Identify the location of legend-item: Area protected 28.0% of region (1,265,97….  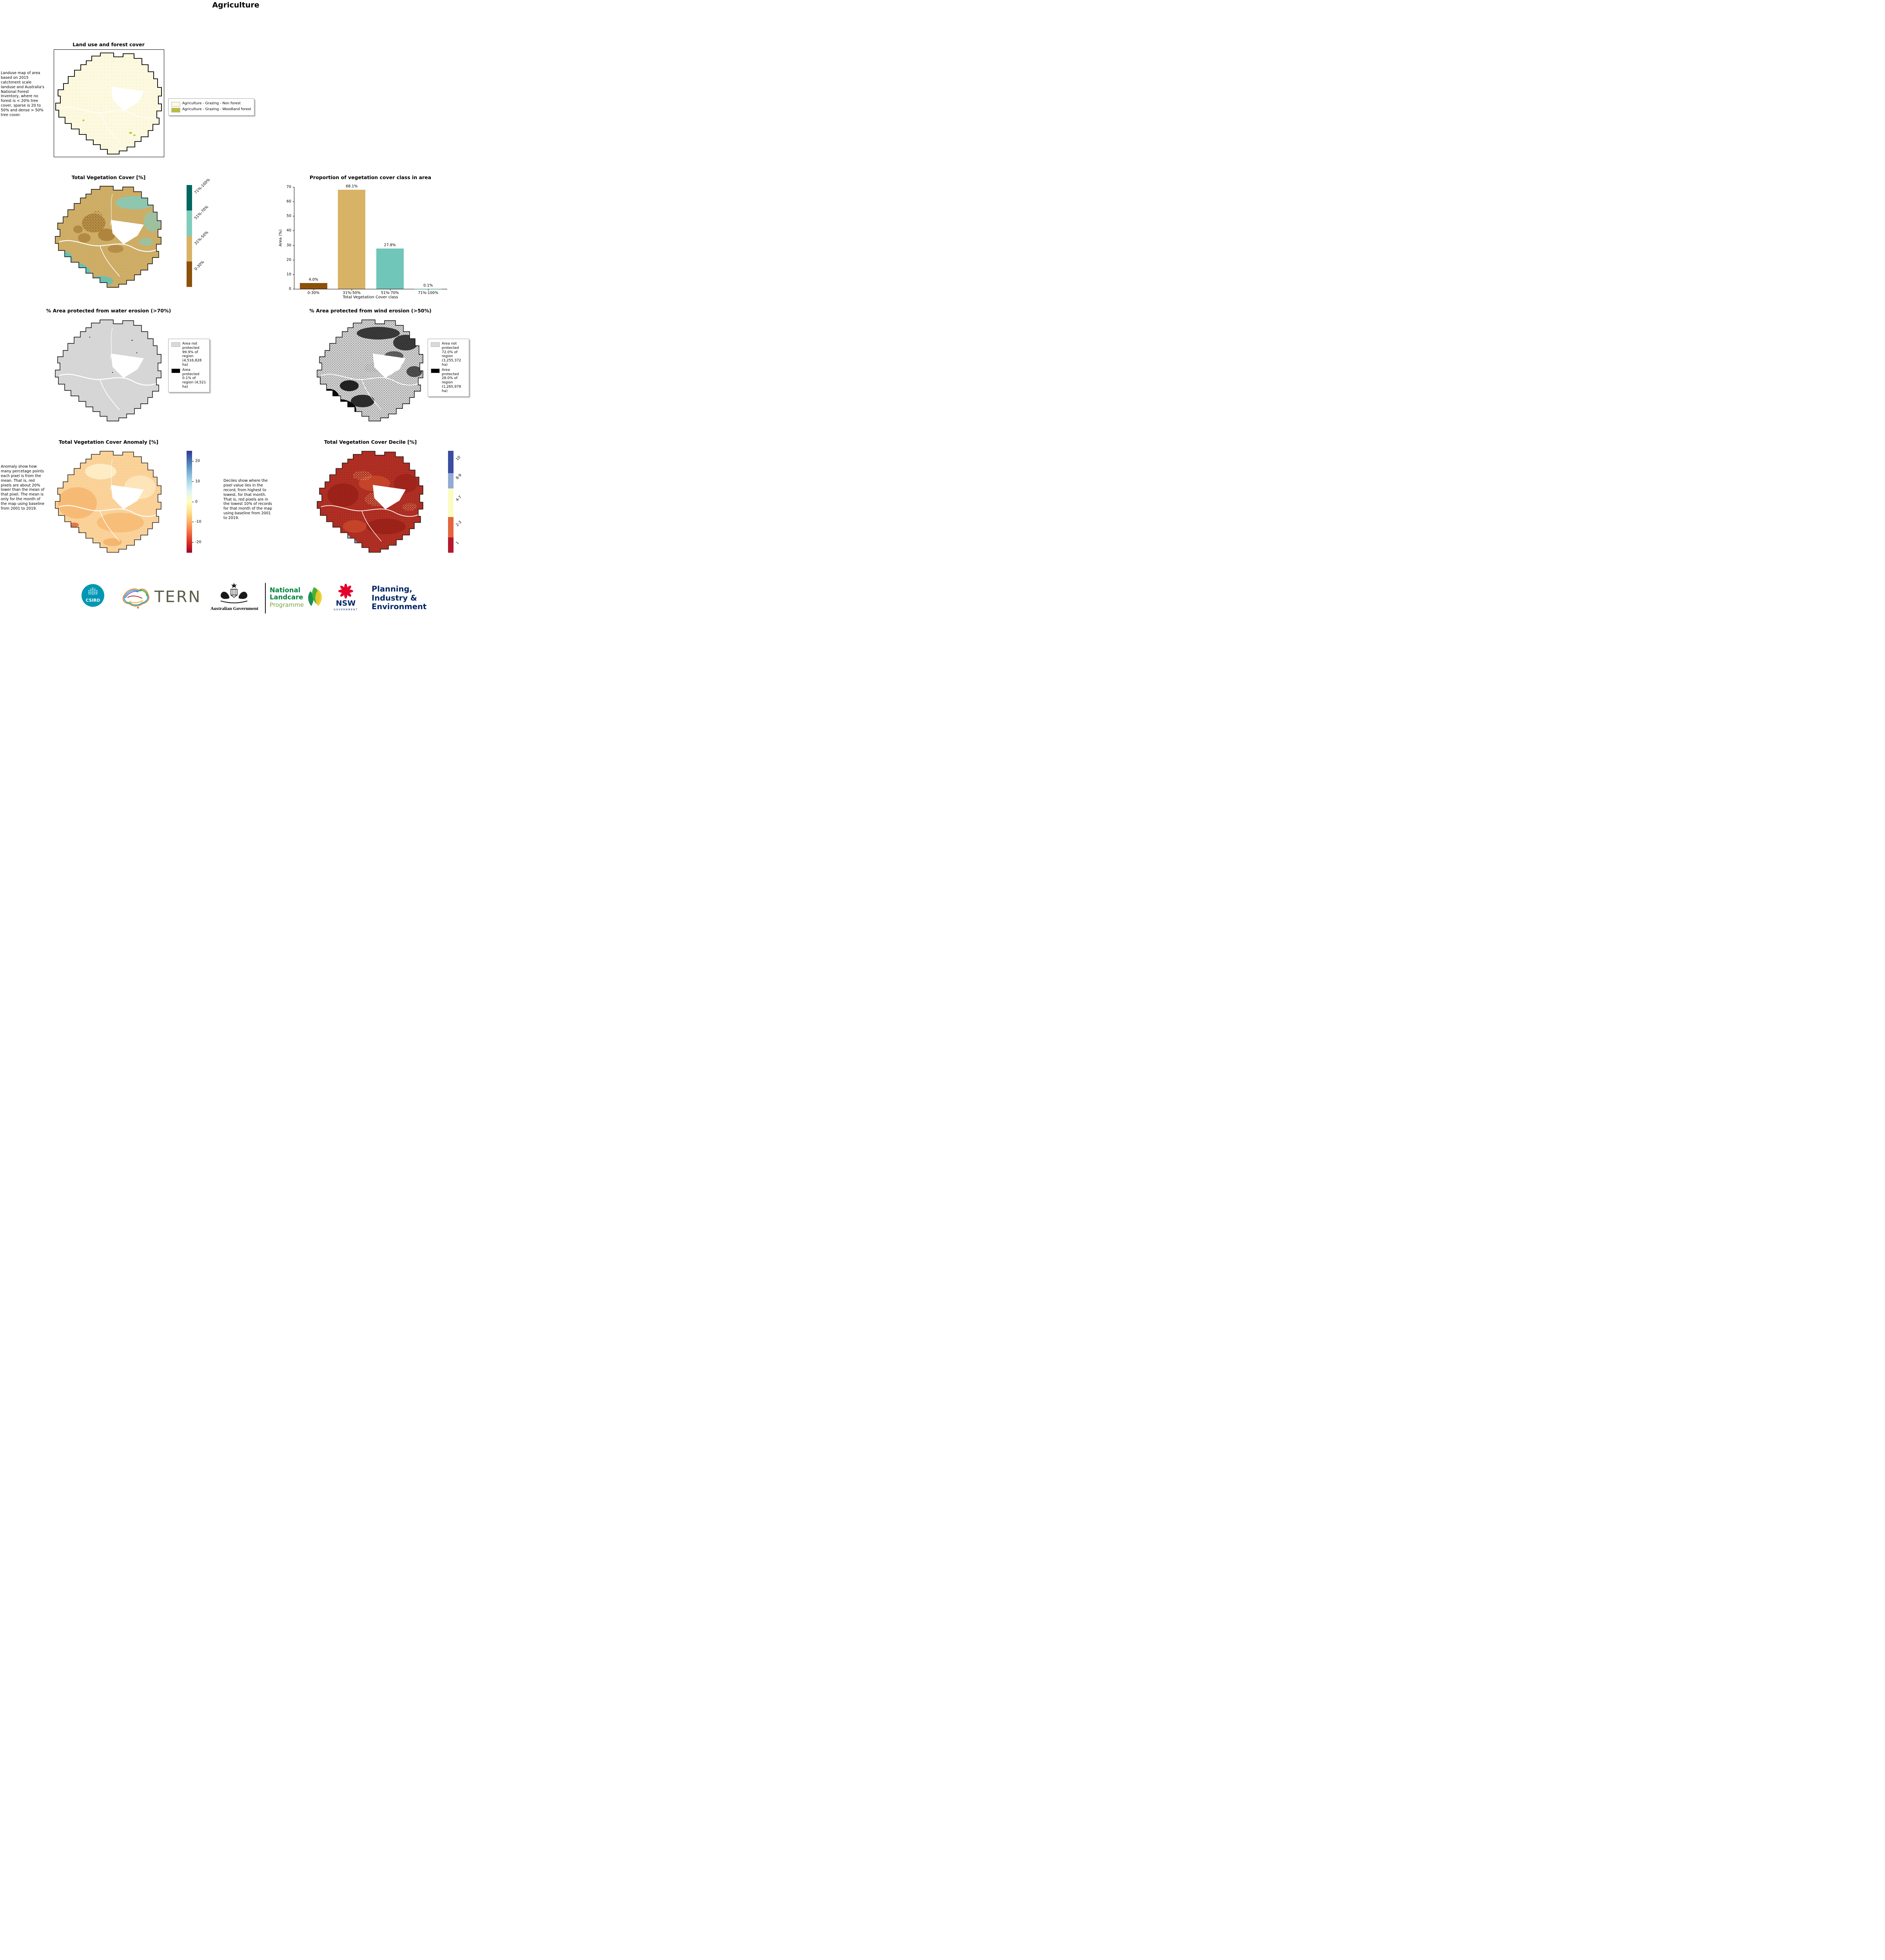
(448, 381).